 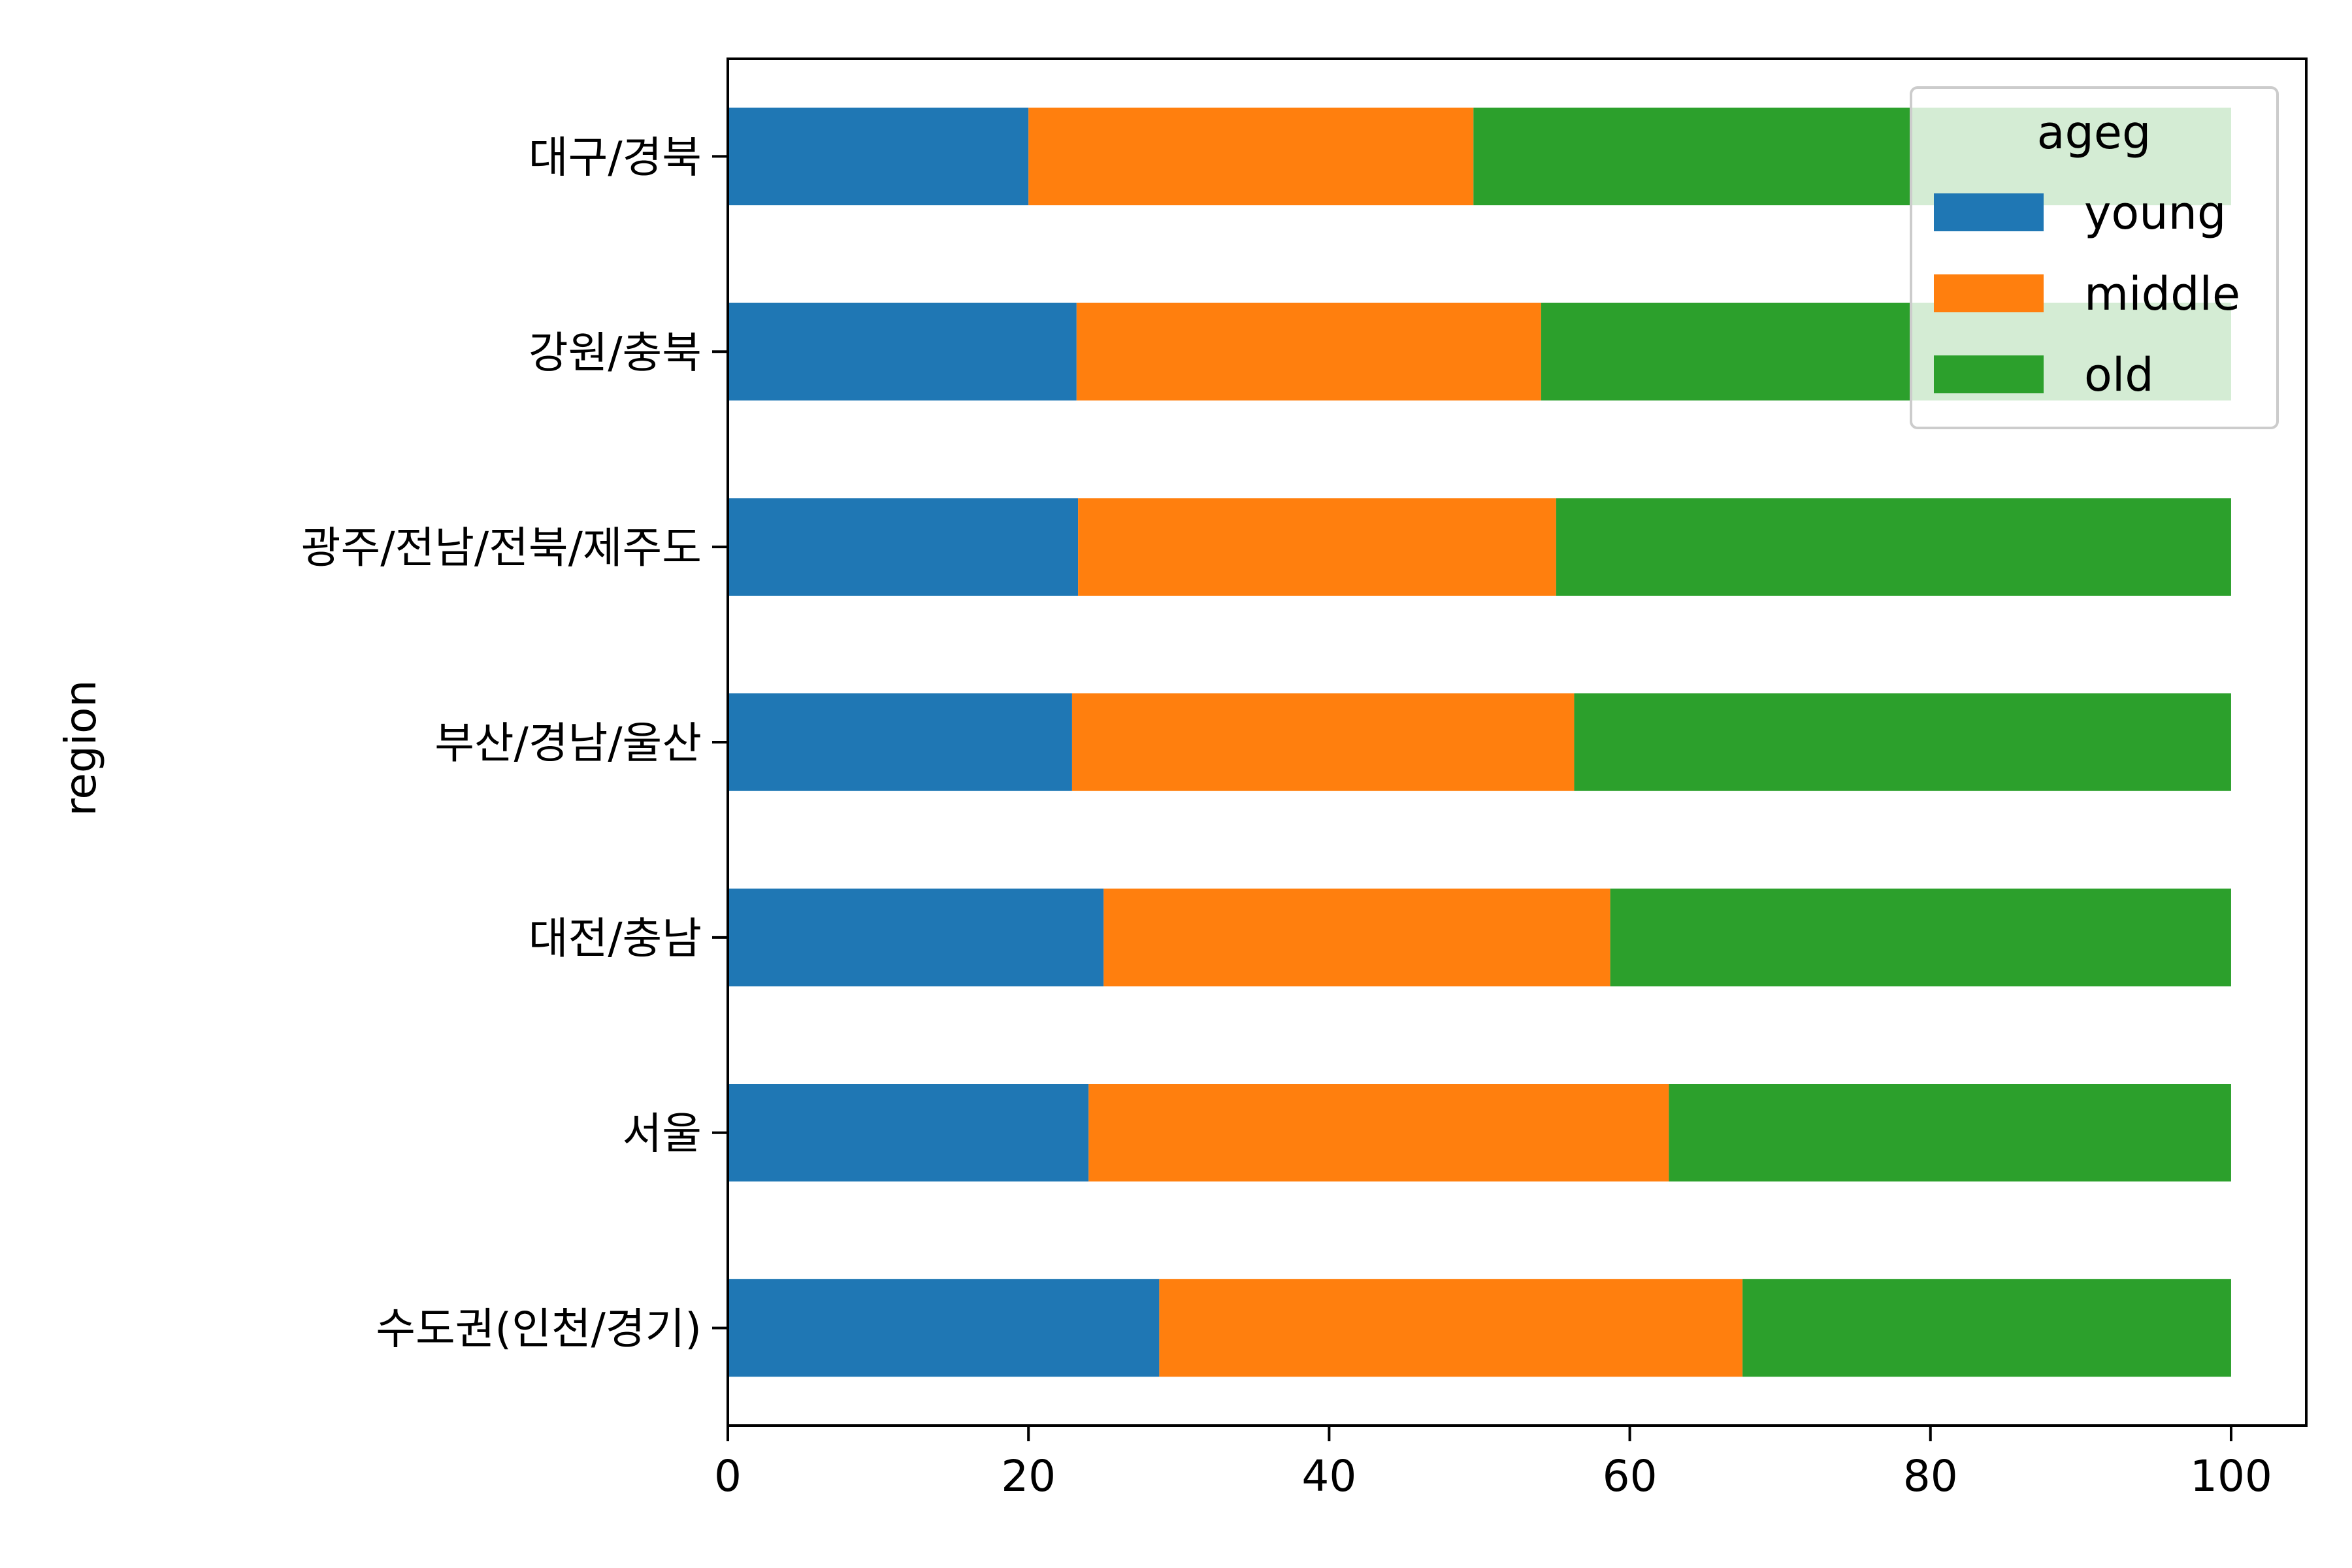 I want to click on x-tick-label-2: 40, so click(x=1328, y=1476).